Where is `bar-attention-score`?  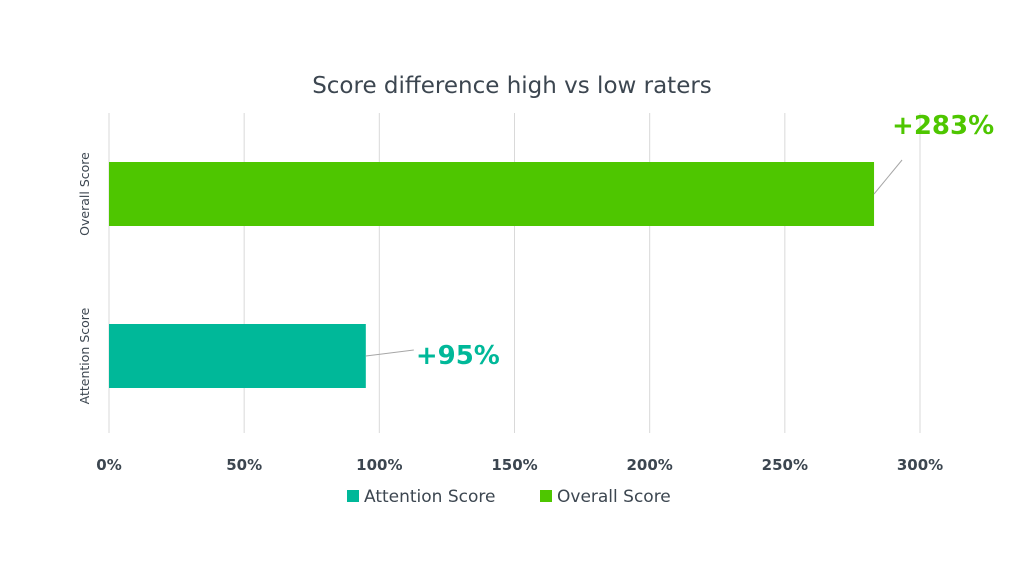 bar-attention-score is located at coordinates (237, 356).